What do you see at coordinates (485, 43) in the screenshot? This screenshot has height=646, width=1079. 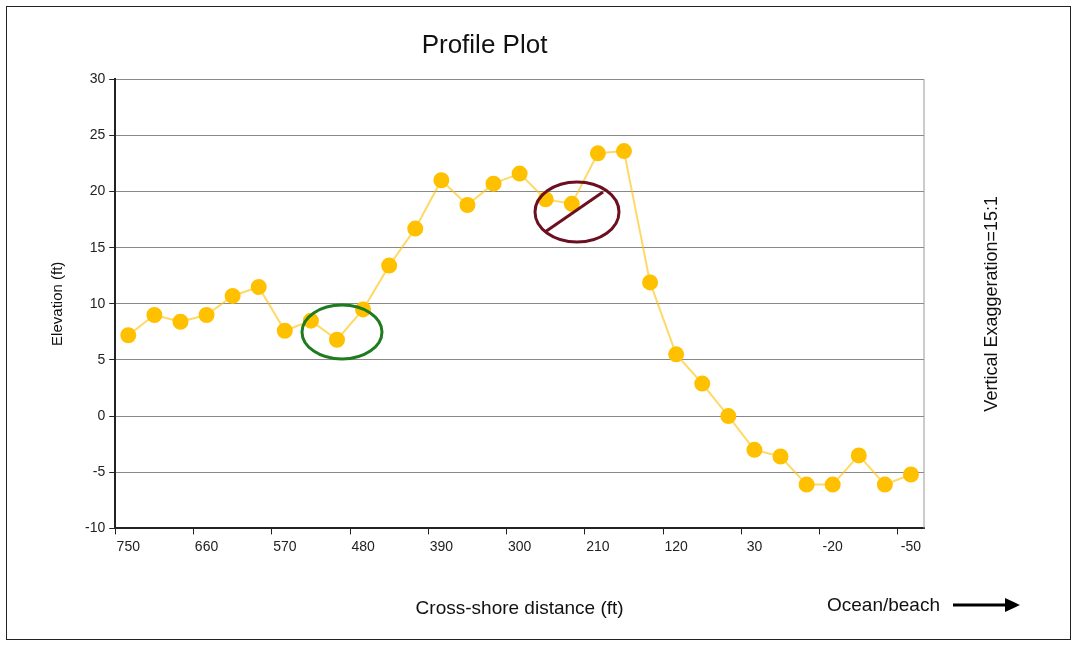 I see `chart-title: Profile Plot` at bounding box center [485, 43].